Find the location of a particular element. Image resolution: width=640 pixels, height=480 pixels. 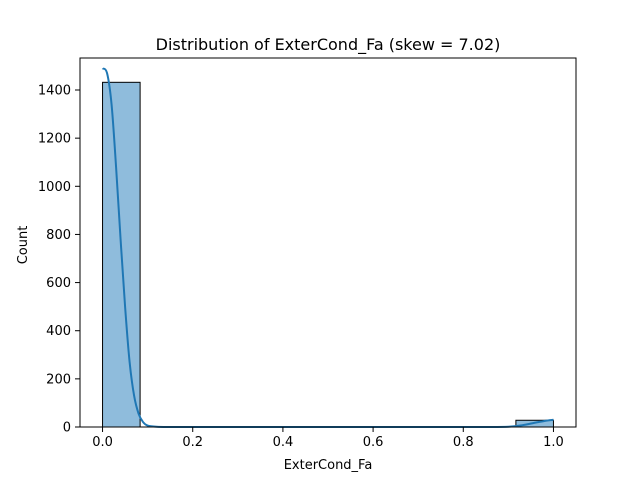

y-tick-label: 0 is located at coordinates (67, 428).